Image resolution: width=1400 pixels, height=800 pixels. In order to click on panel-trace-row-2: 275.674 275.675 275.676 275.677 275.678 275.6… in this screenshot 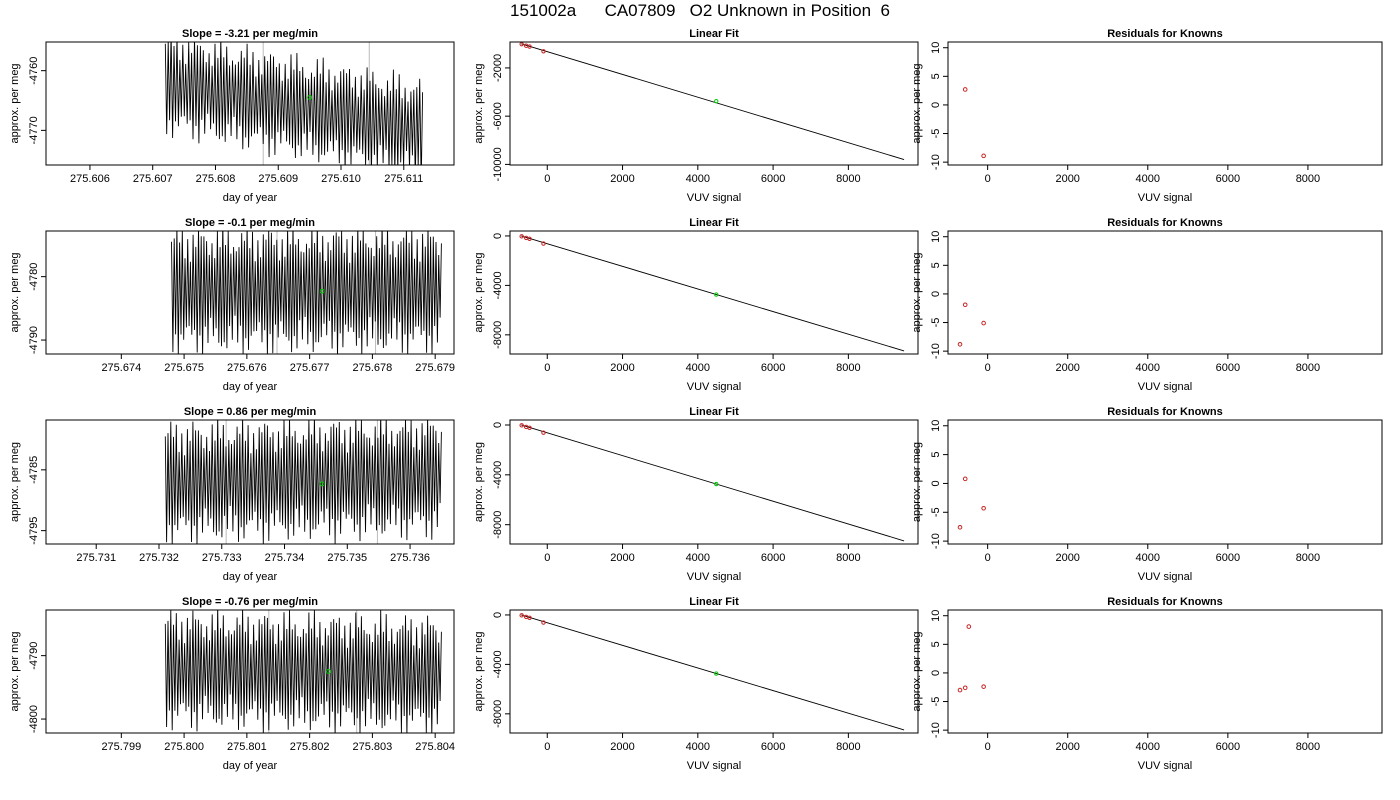, I will do `click(232, 305)`.